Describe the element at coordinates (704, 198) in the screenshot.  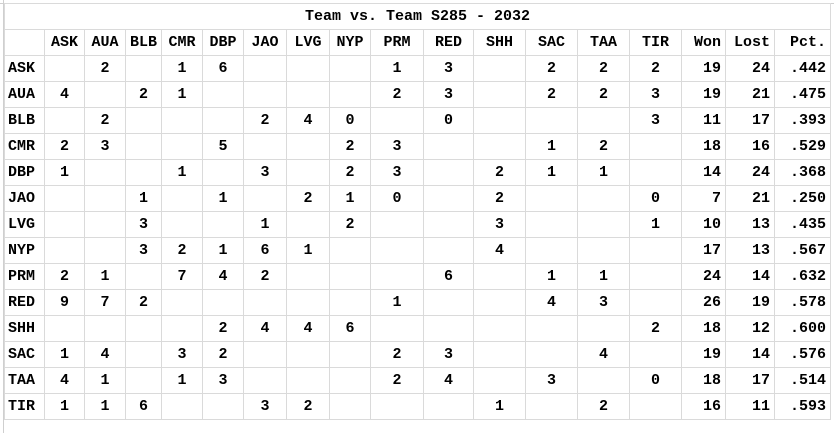
I see `won-cell: 7` at that location.